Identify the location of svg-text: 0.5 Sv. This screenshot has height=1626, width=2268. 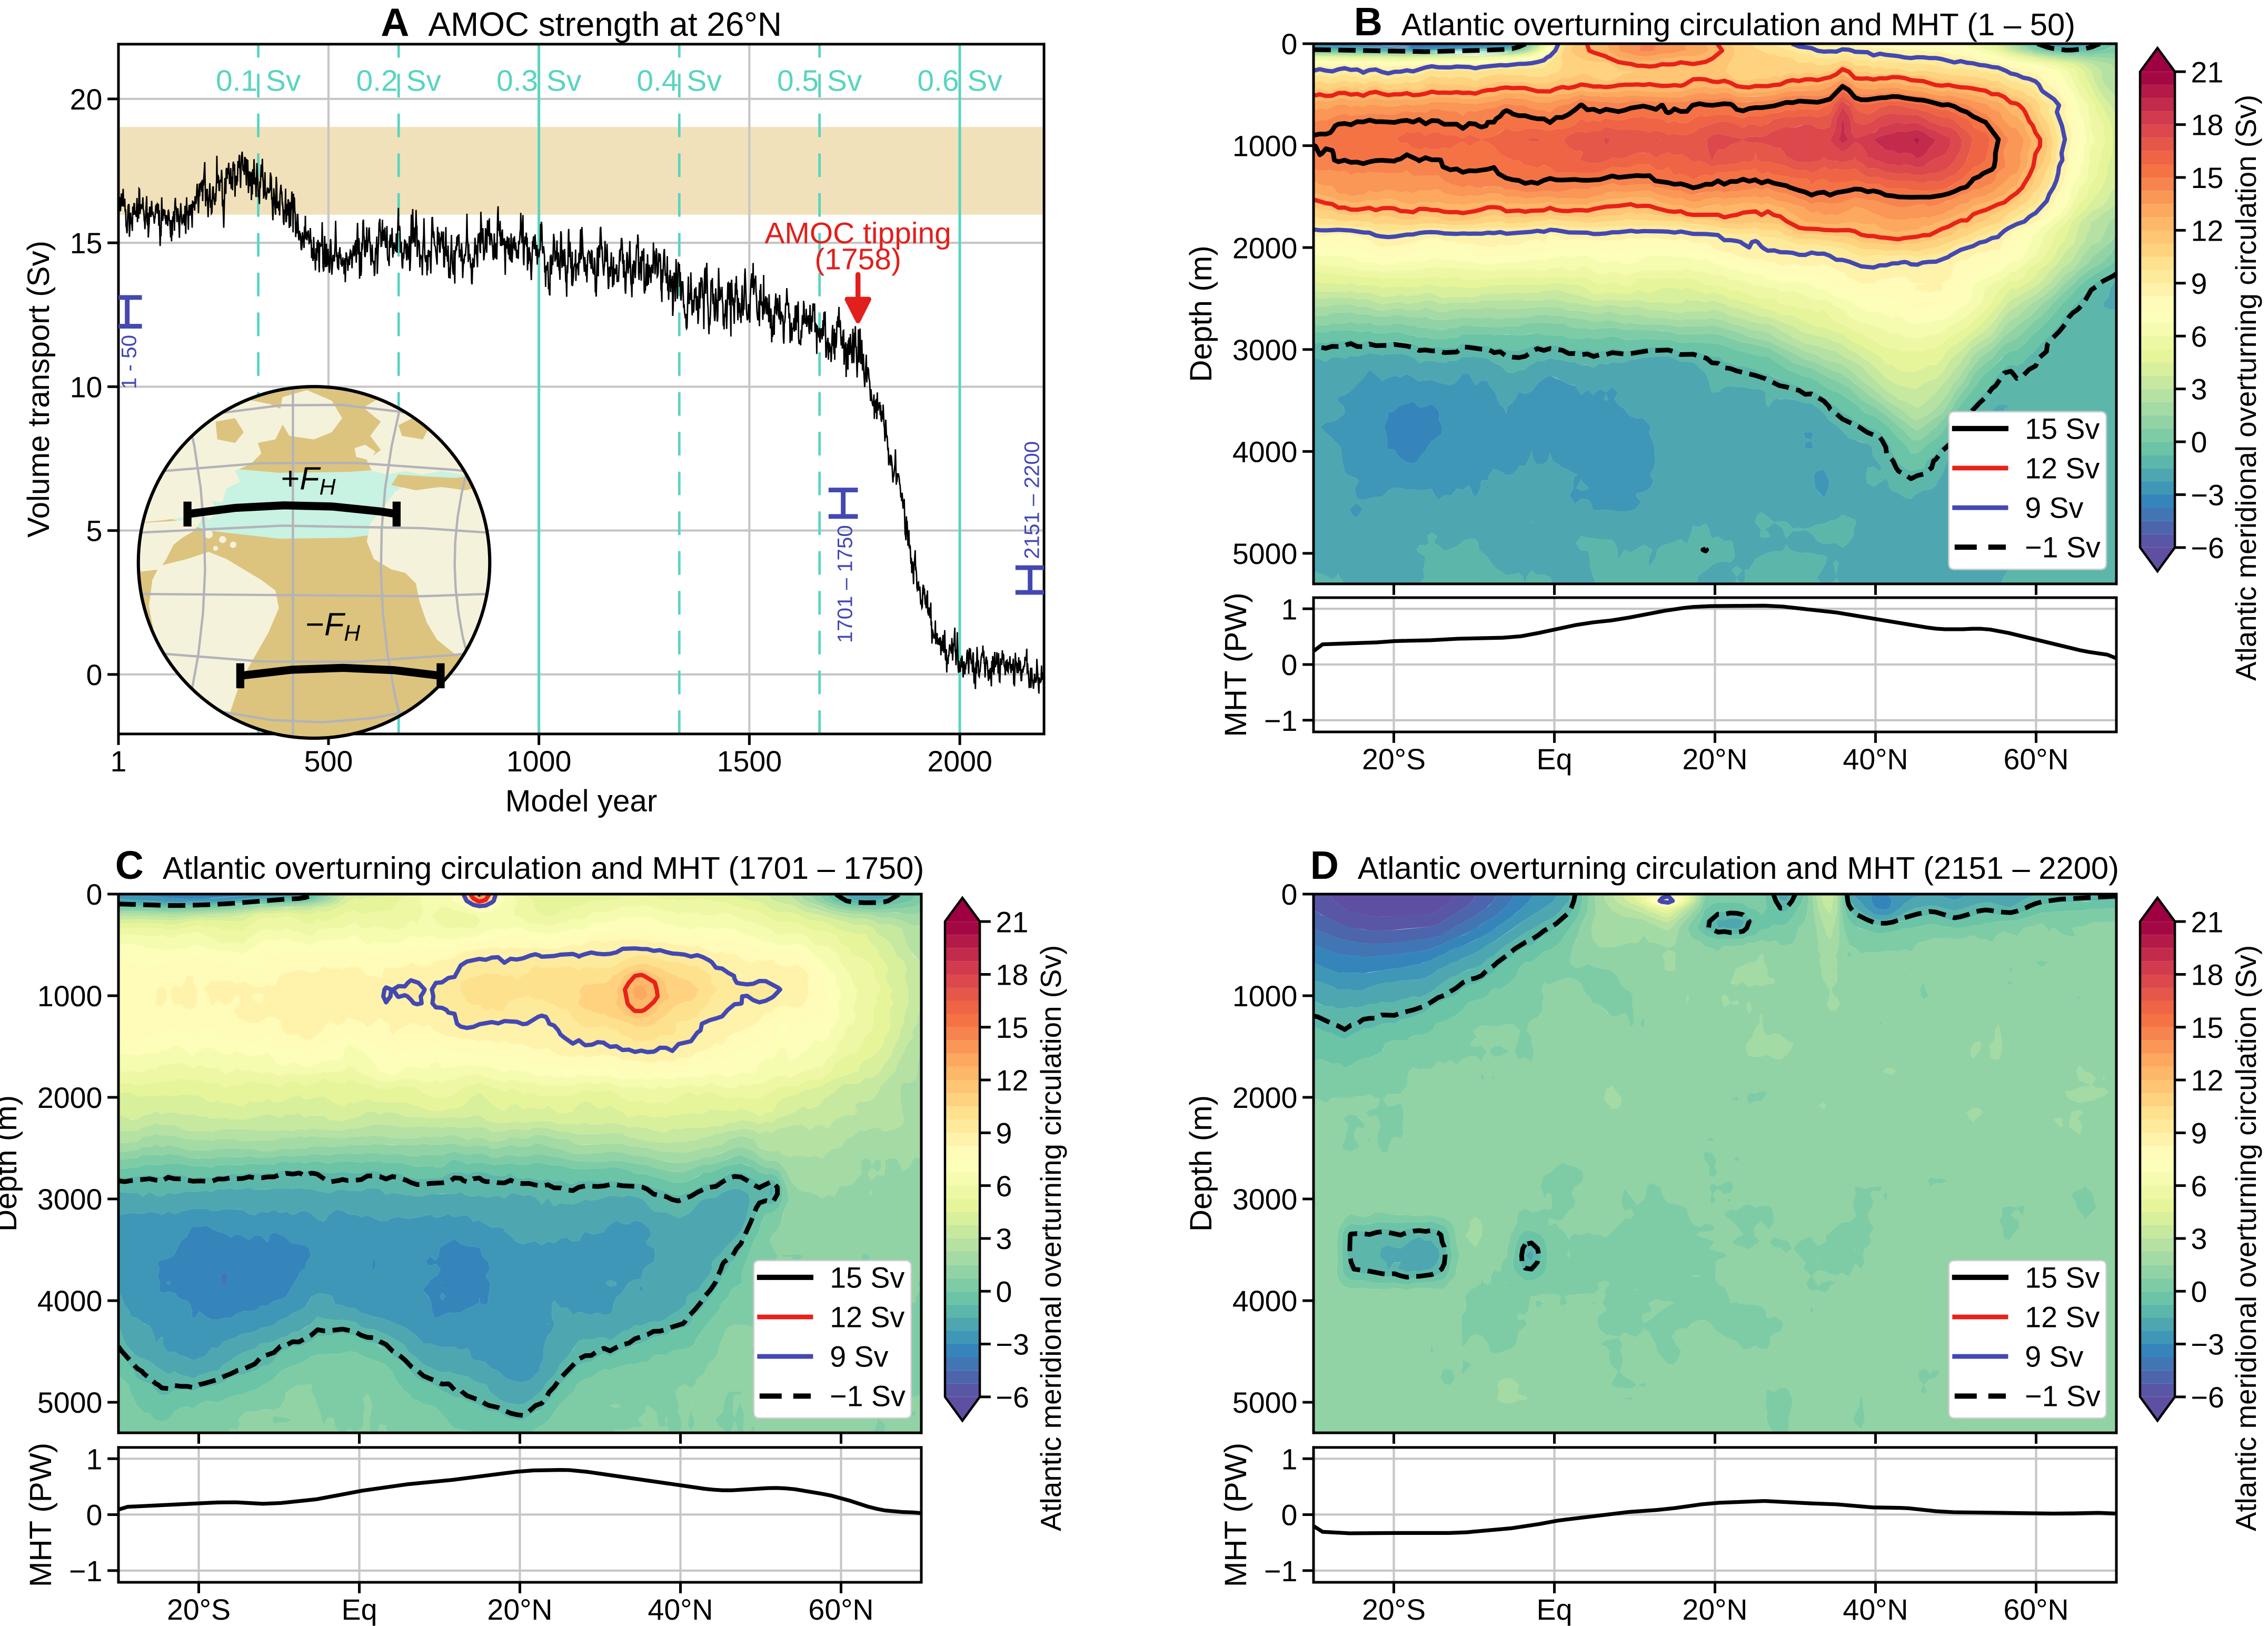
(820, 81).